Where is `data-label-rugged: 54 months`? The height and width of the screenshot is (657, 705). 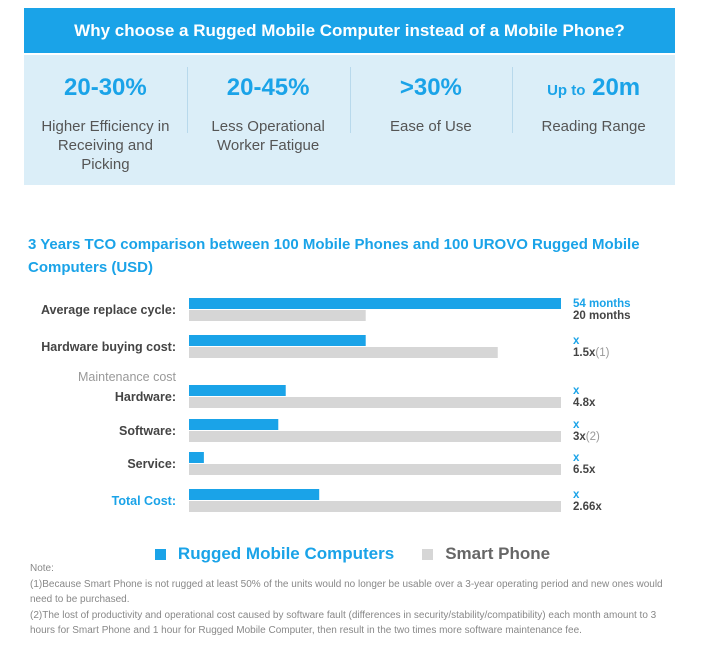
data-label-rugged: 54 months is located at coordinates (602, 304).